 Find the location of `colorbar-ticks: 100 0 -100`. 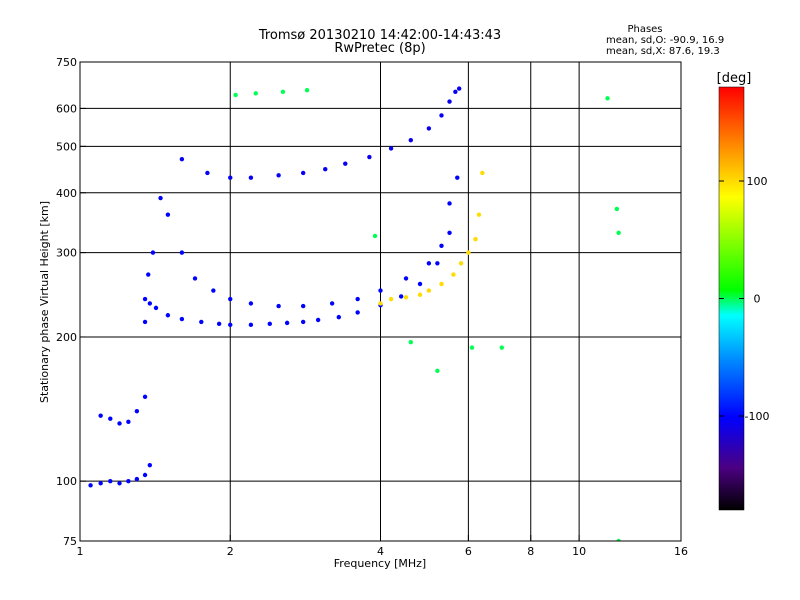

colorbar-ticks: 100 0 -100 is located at coordinates (744, 299).